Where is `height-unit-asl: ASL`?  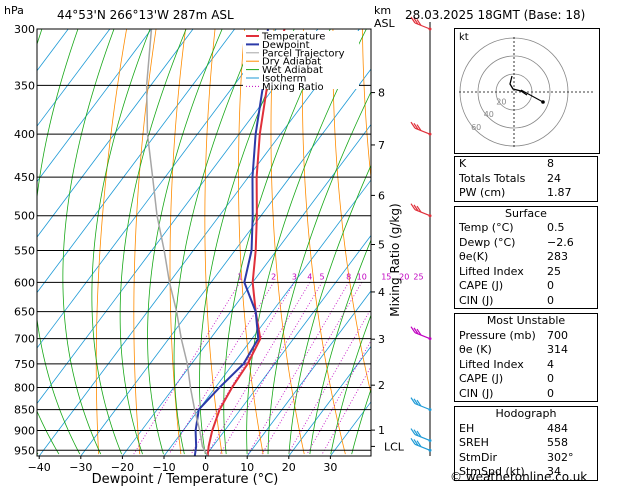
height-unit-asl: ASL is located at coordinates (384, 23).